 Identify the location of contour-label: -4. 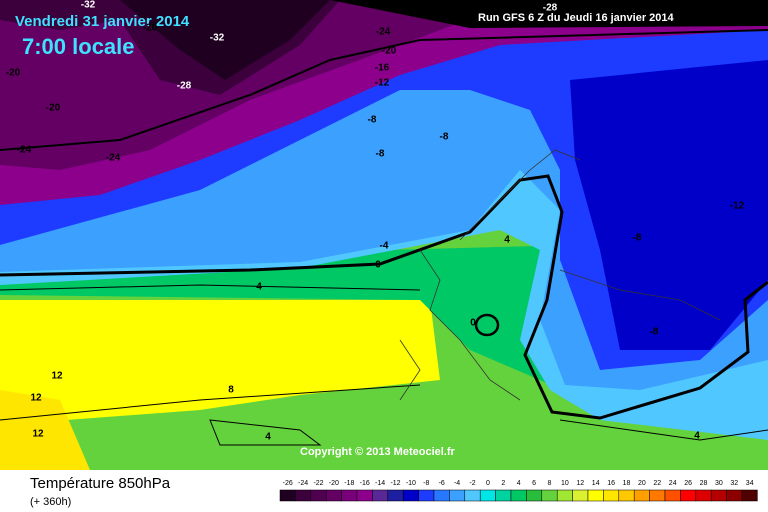
(384, 246).